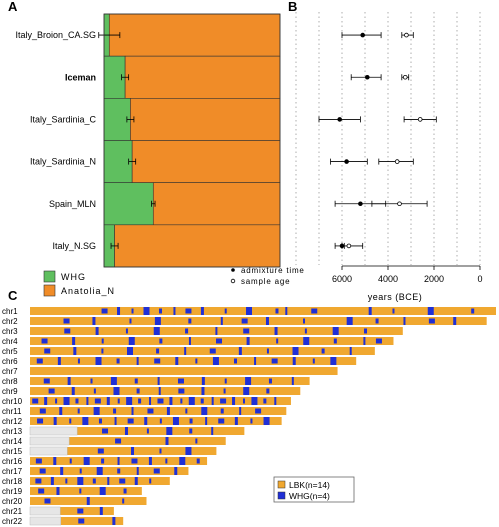 The width and height of the screenshot is (499, 527). I want to click on chromosome-label-chr10: chr10, so click(12, 401).